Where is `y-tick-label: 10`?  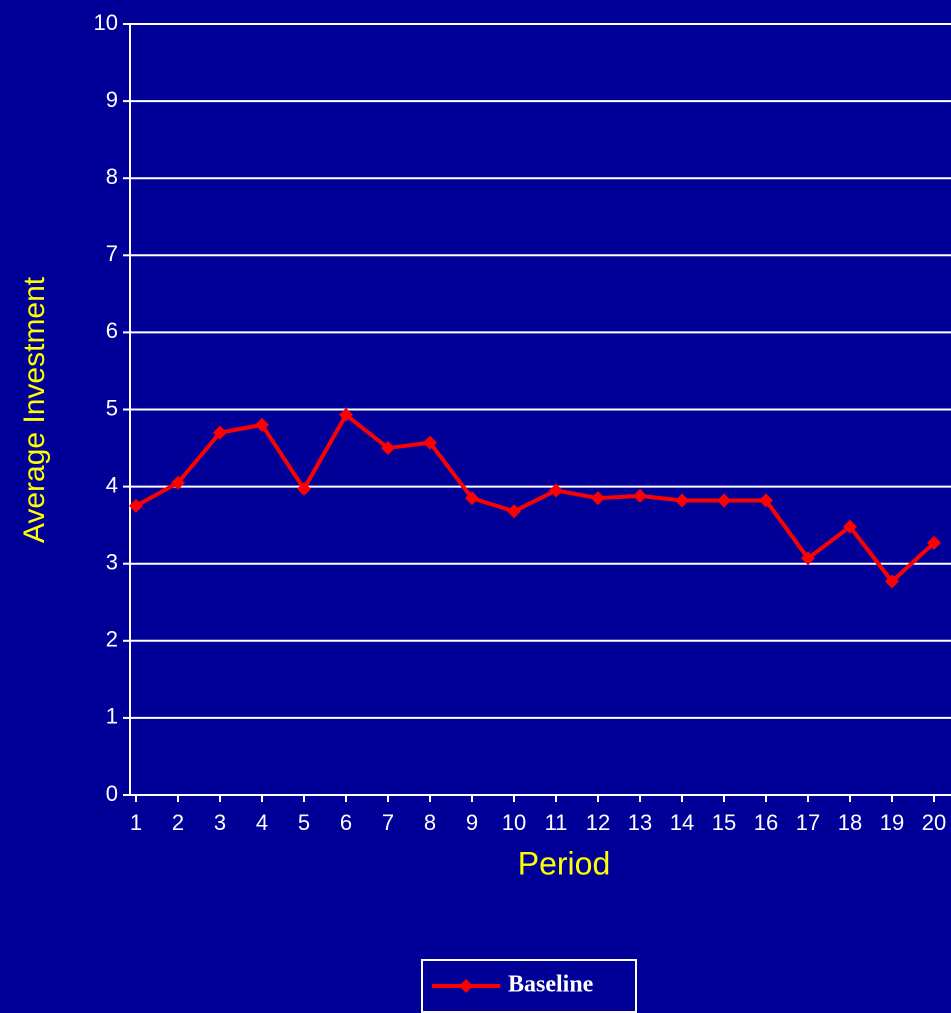 y-tick-label: 10 is located at coordinates (106, 22).